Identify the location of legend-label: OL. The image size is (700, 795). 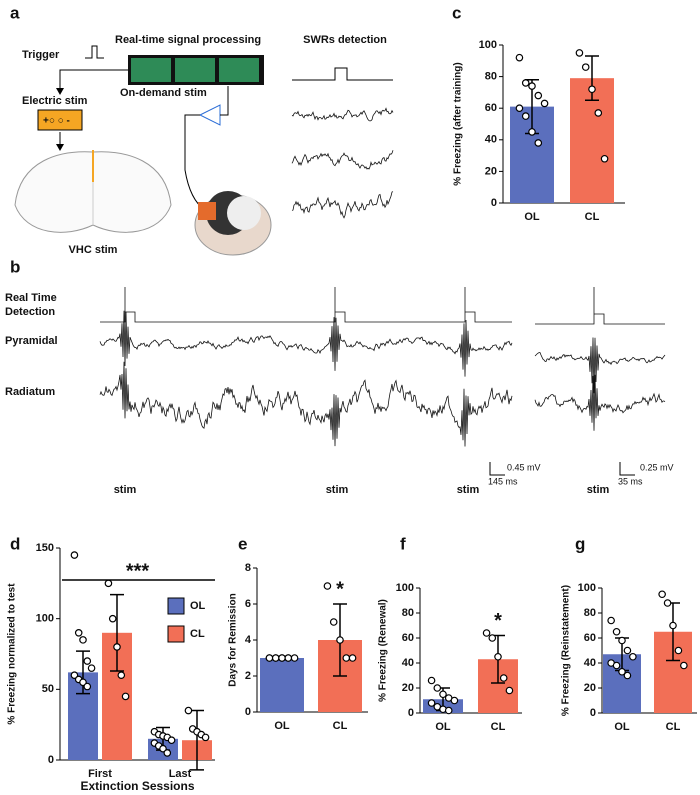
(198, 606).